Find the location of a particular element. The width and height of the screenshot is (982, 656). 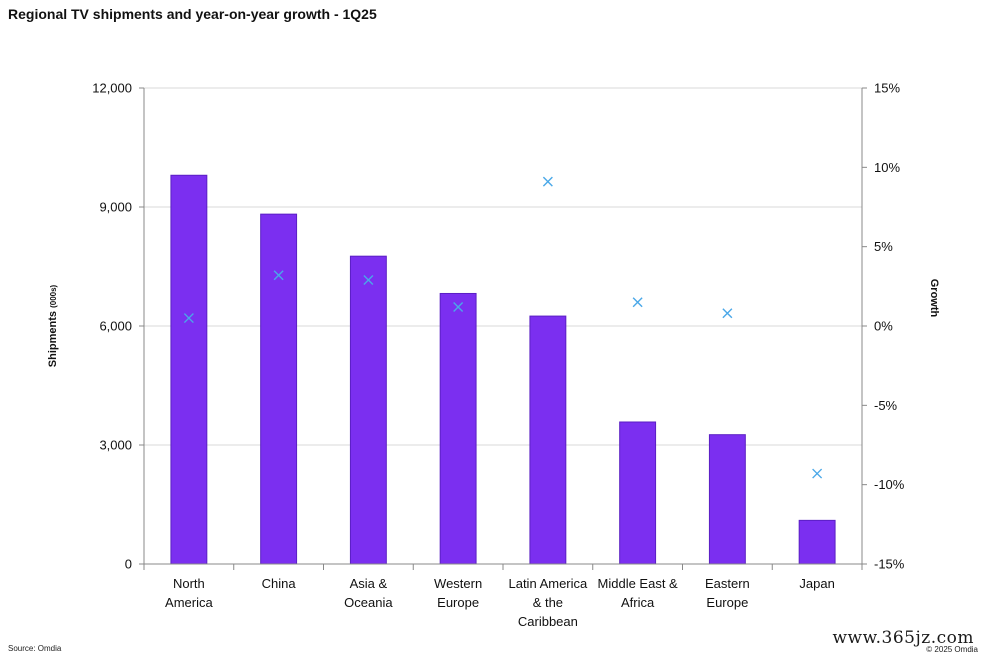

axis-titles: Shipments (000s) Growth is located at coordinates (493, 323).